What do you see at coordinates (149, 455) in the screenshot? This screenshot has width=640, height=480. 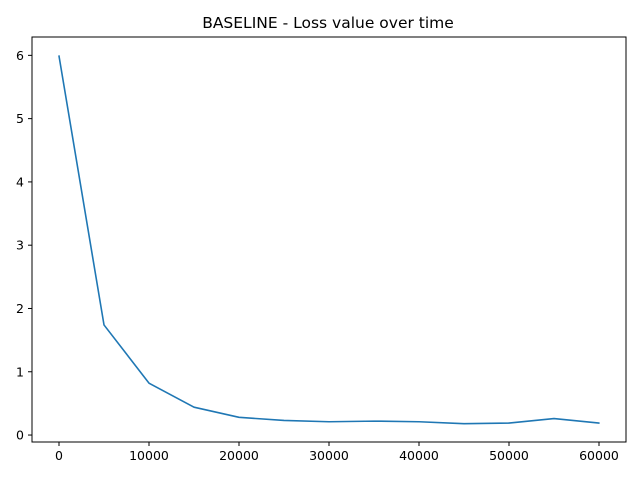 I see `x-tick-label: 10000` at bounding box center [149, 455].